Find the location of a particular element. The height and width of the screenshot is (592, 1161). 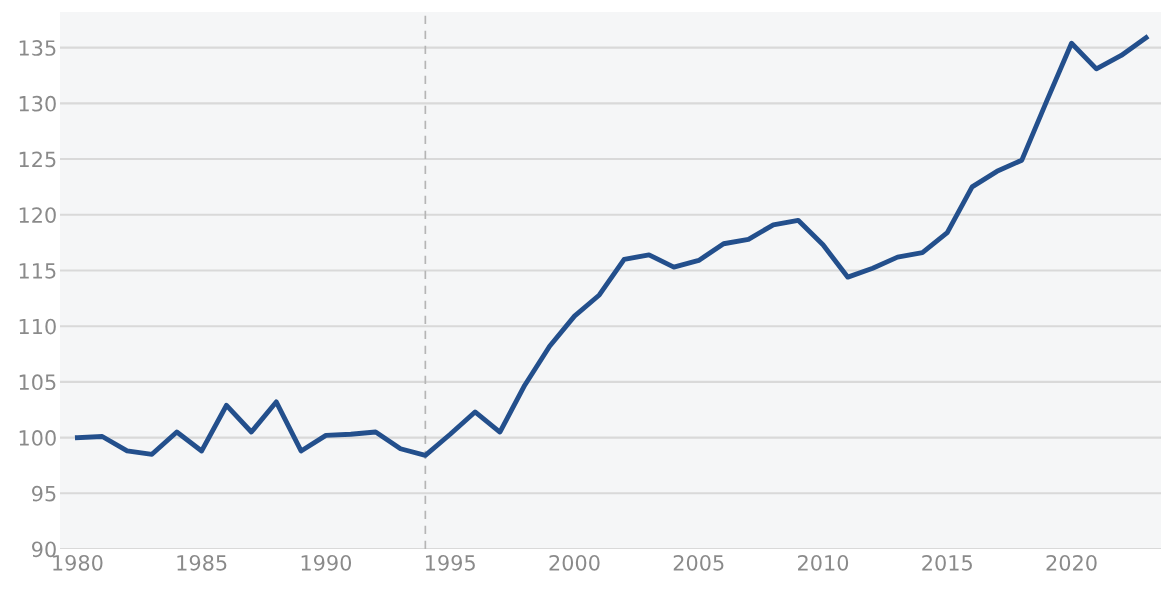

y-tick-label: 125 is located at coordinates (37, 159).